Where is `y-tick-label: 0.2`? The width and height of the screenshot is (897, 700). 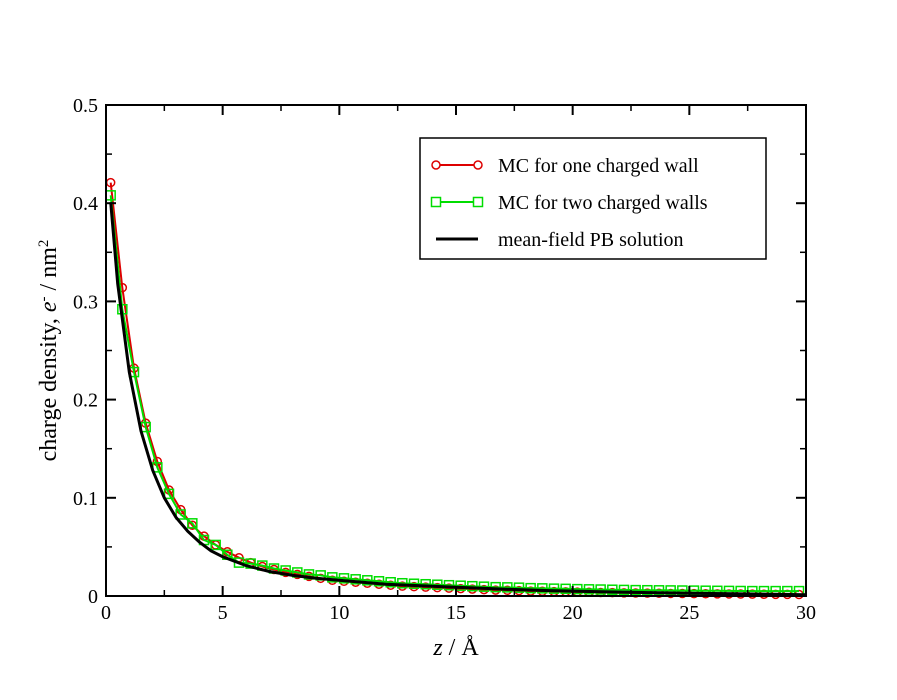
y-tick-label: 0.2 is located at coordinates (85, 401).